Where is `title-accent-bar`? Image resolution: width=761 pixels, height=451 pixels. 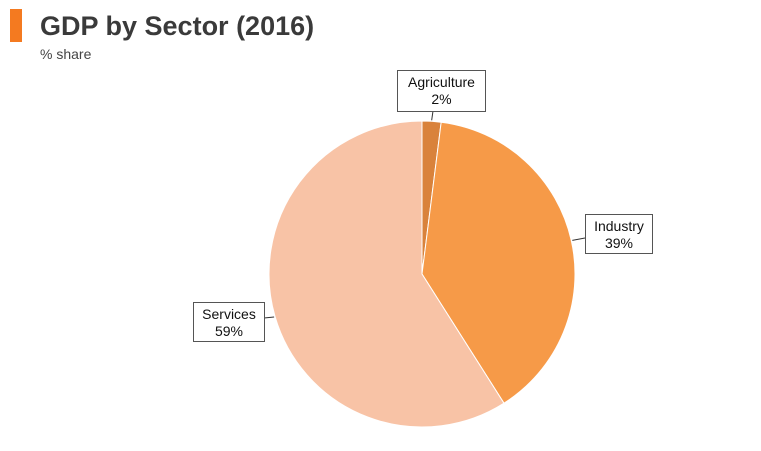 title-accent-bar is located at coordinates (16, 25).